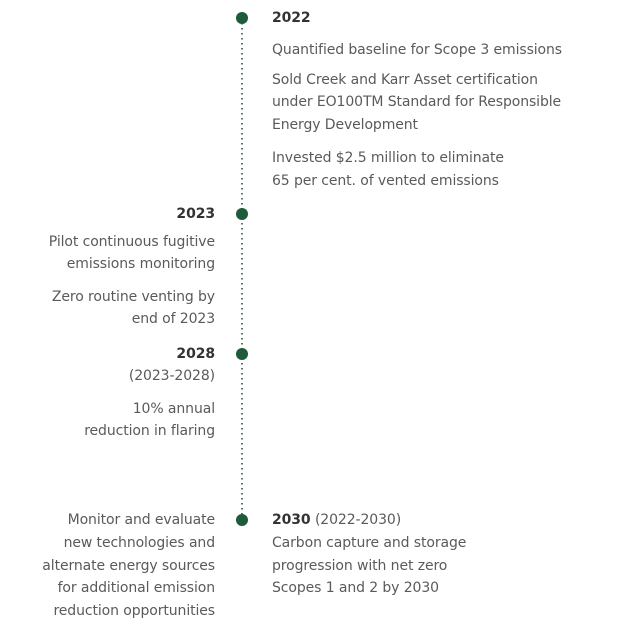  What do you see at coordinates (171, 376) in the screenshot?
I see `milestone-period: (2023-2028)` at bounding box center [171, 376].